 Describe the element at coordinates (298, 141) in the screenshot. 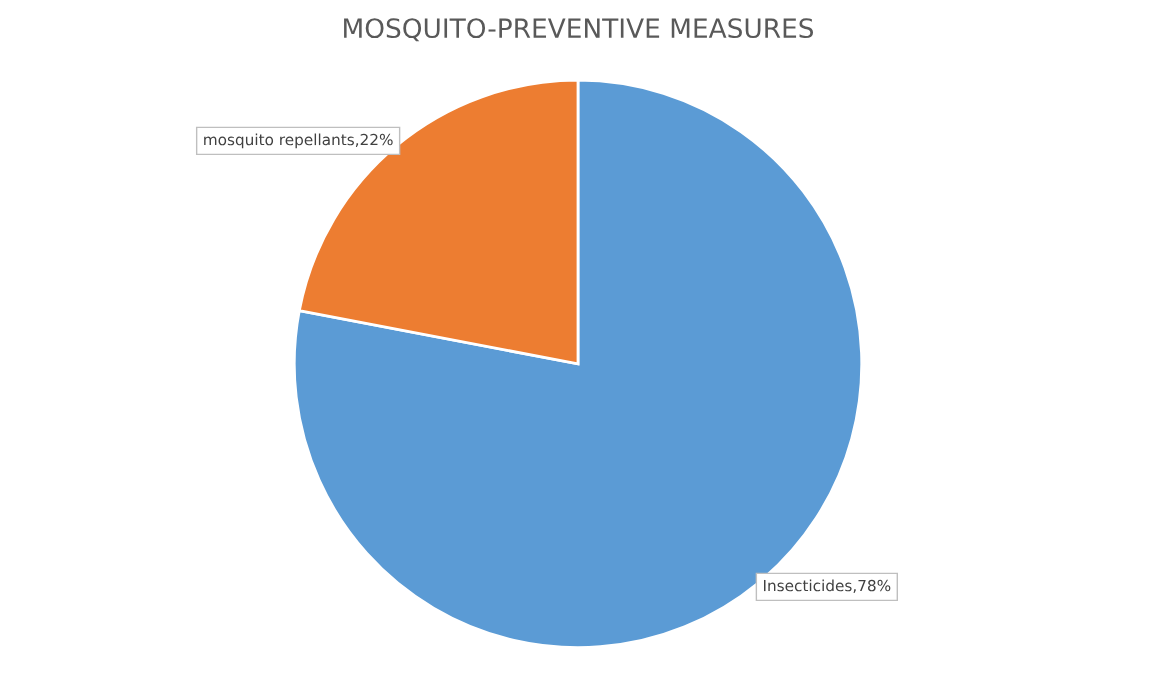

I see `slice-label: mosquito repellants,22%` at that location.